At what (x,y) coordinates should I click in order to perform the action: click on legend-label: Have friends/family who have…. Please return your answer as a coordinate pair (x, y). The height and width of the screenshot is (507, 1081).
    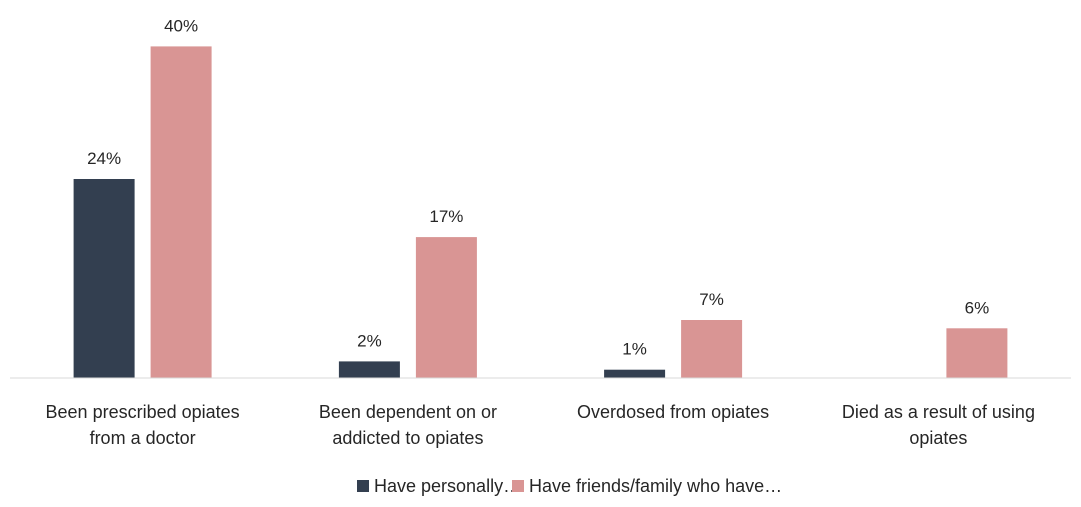
    Looking at the image, I should click on (655, 486).